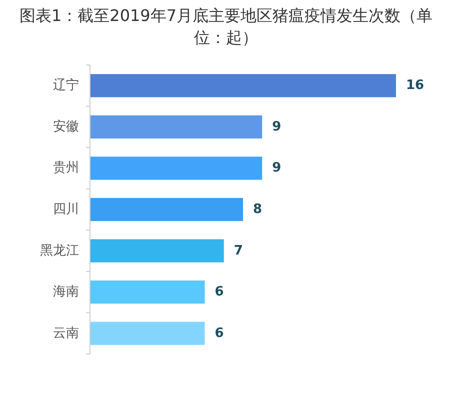 The width and height of the screenshot is (452, 404). What do you see at coordinates (59, 250) in the screenshot?
I see `y-tick-label: 黑龙江` at bounding box center [59, 250].